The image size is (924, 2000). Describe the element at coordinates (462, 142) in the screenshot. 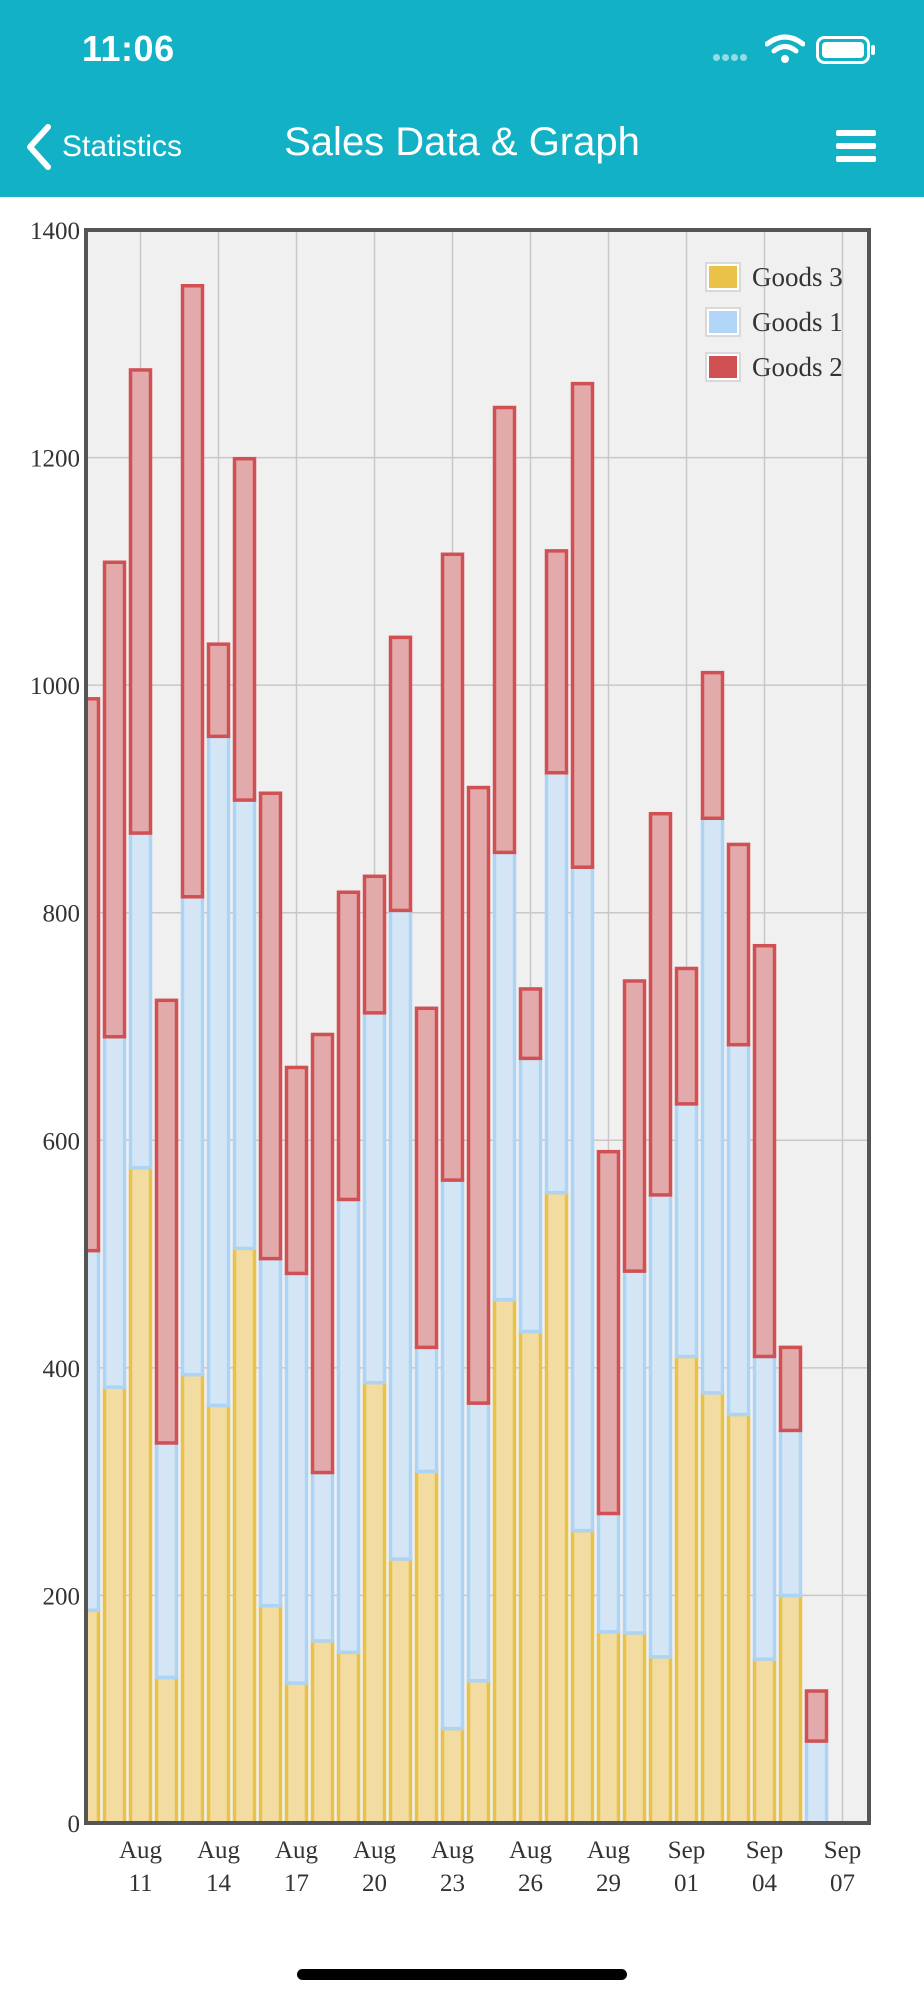

I see `page-title: Sales Data & Graph` at that location.